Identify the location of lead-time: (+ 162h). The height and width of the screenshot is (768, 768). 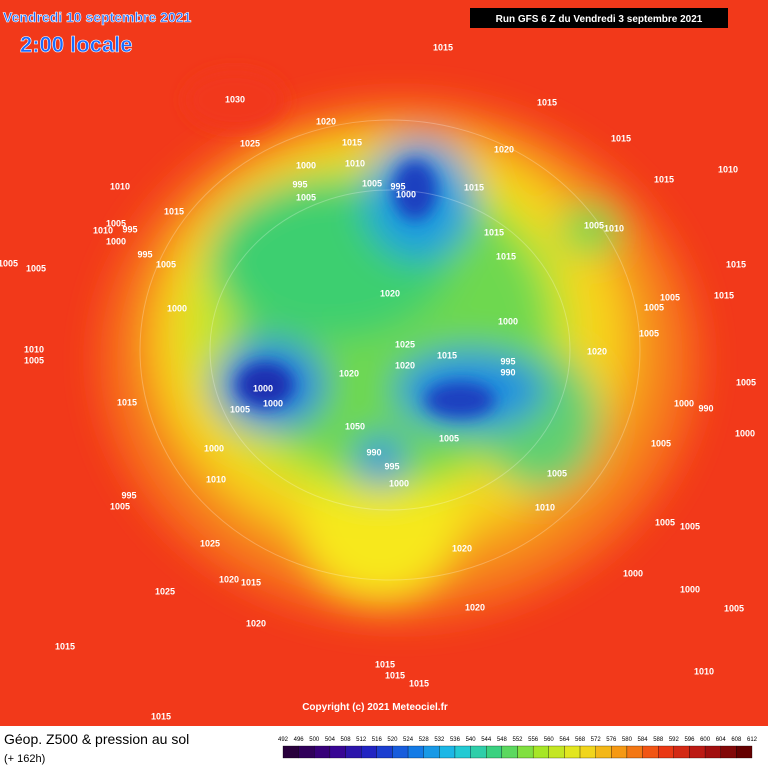
(24, 759).